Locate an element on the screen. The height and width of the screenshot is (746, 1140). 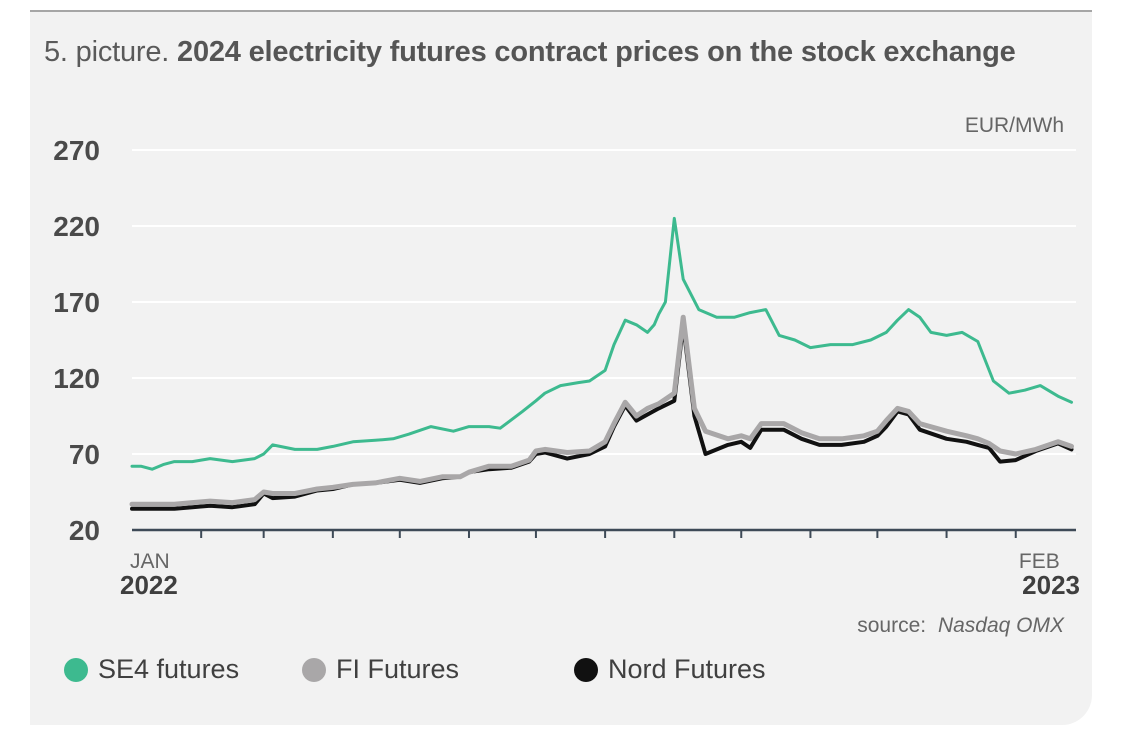
unit-label: EUR/MWh is located at coordinates (1014, 125).